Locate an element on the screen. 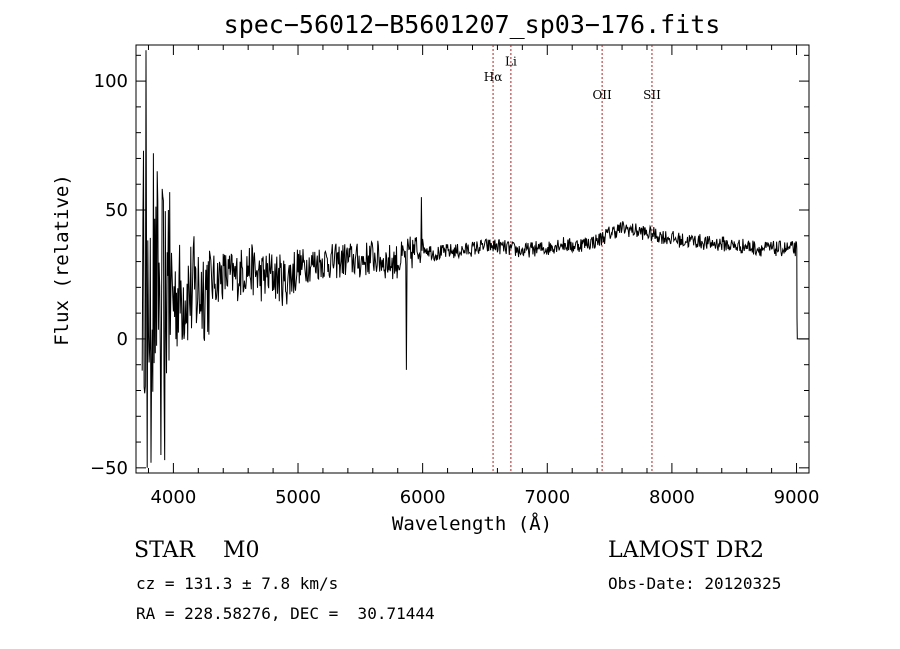 This screenshot has height=649, width=900. emission-line-label: Li is located at coordinates (511, 62).